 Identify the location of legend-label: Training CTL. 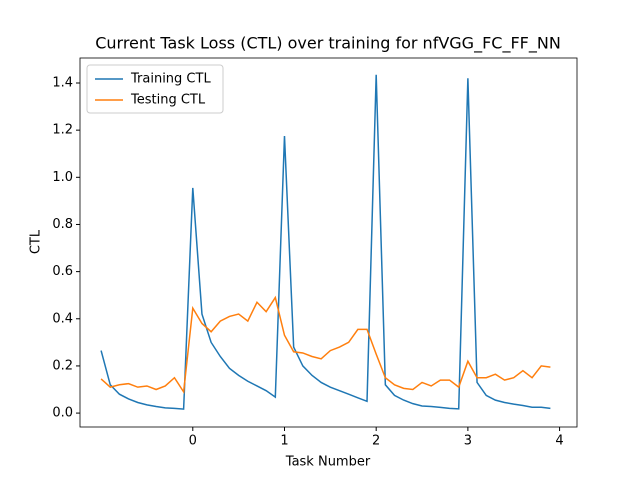
(170, 79).